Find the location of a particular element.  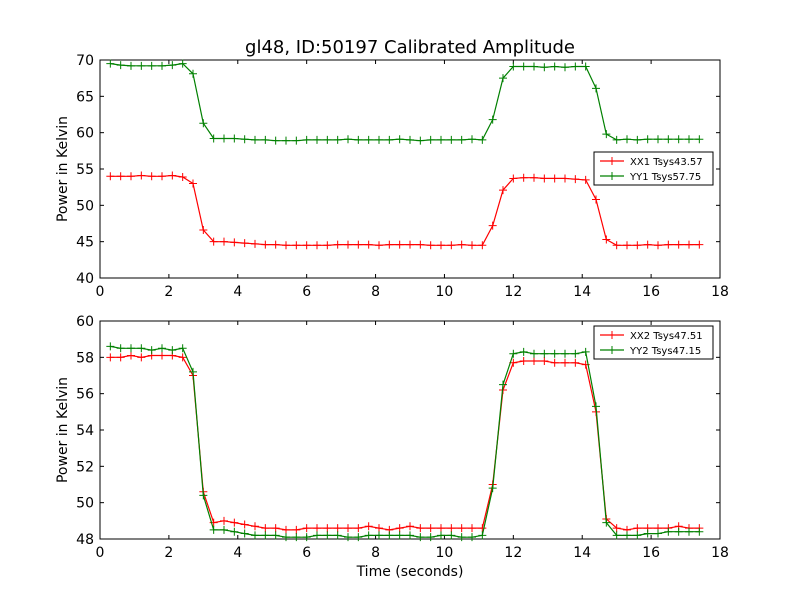

x-tick-label: 6 is located at coordinates (306, 292).